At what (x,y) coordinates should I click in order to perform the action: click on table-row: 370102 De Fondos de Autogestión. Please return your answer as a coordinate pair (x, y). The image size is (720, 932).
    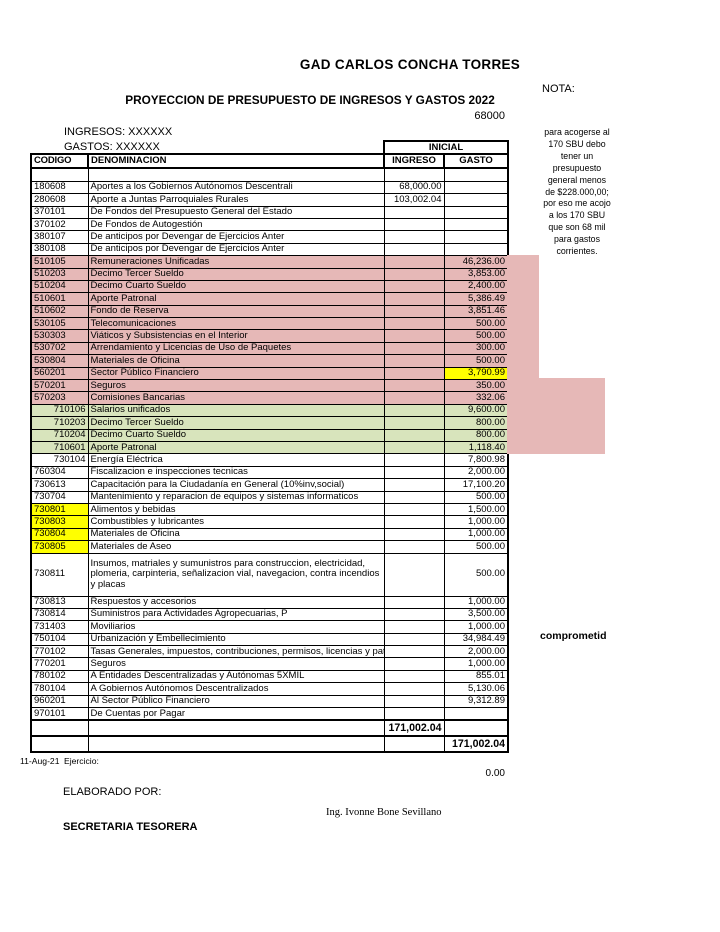
    Looking at the image, I should click on (269, 224).